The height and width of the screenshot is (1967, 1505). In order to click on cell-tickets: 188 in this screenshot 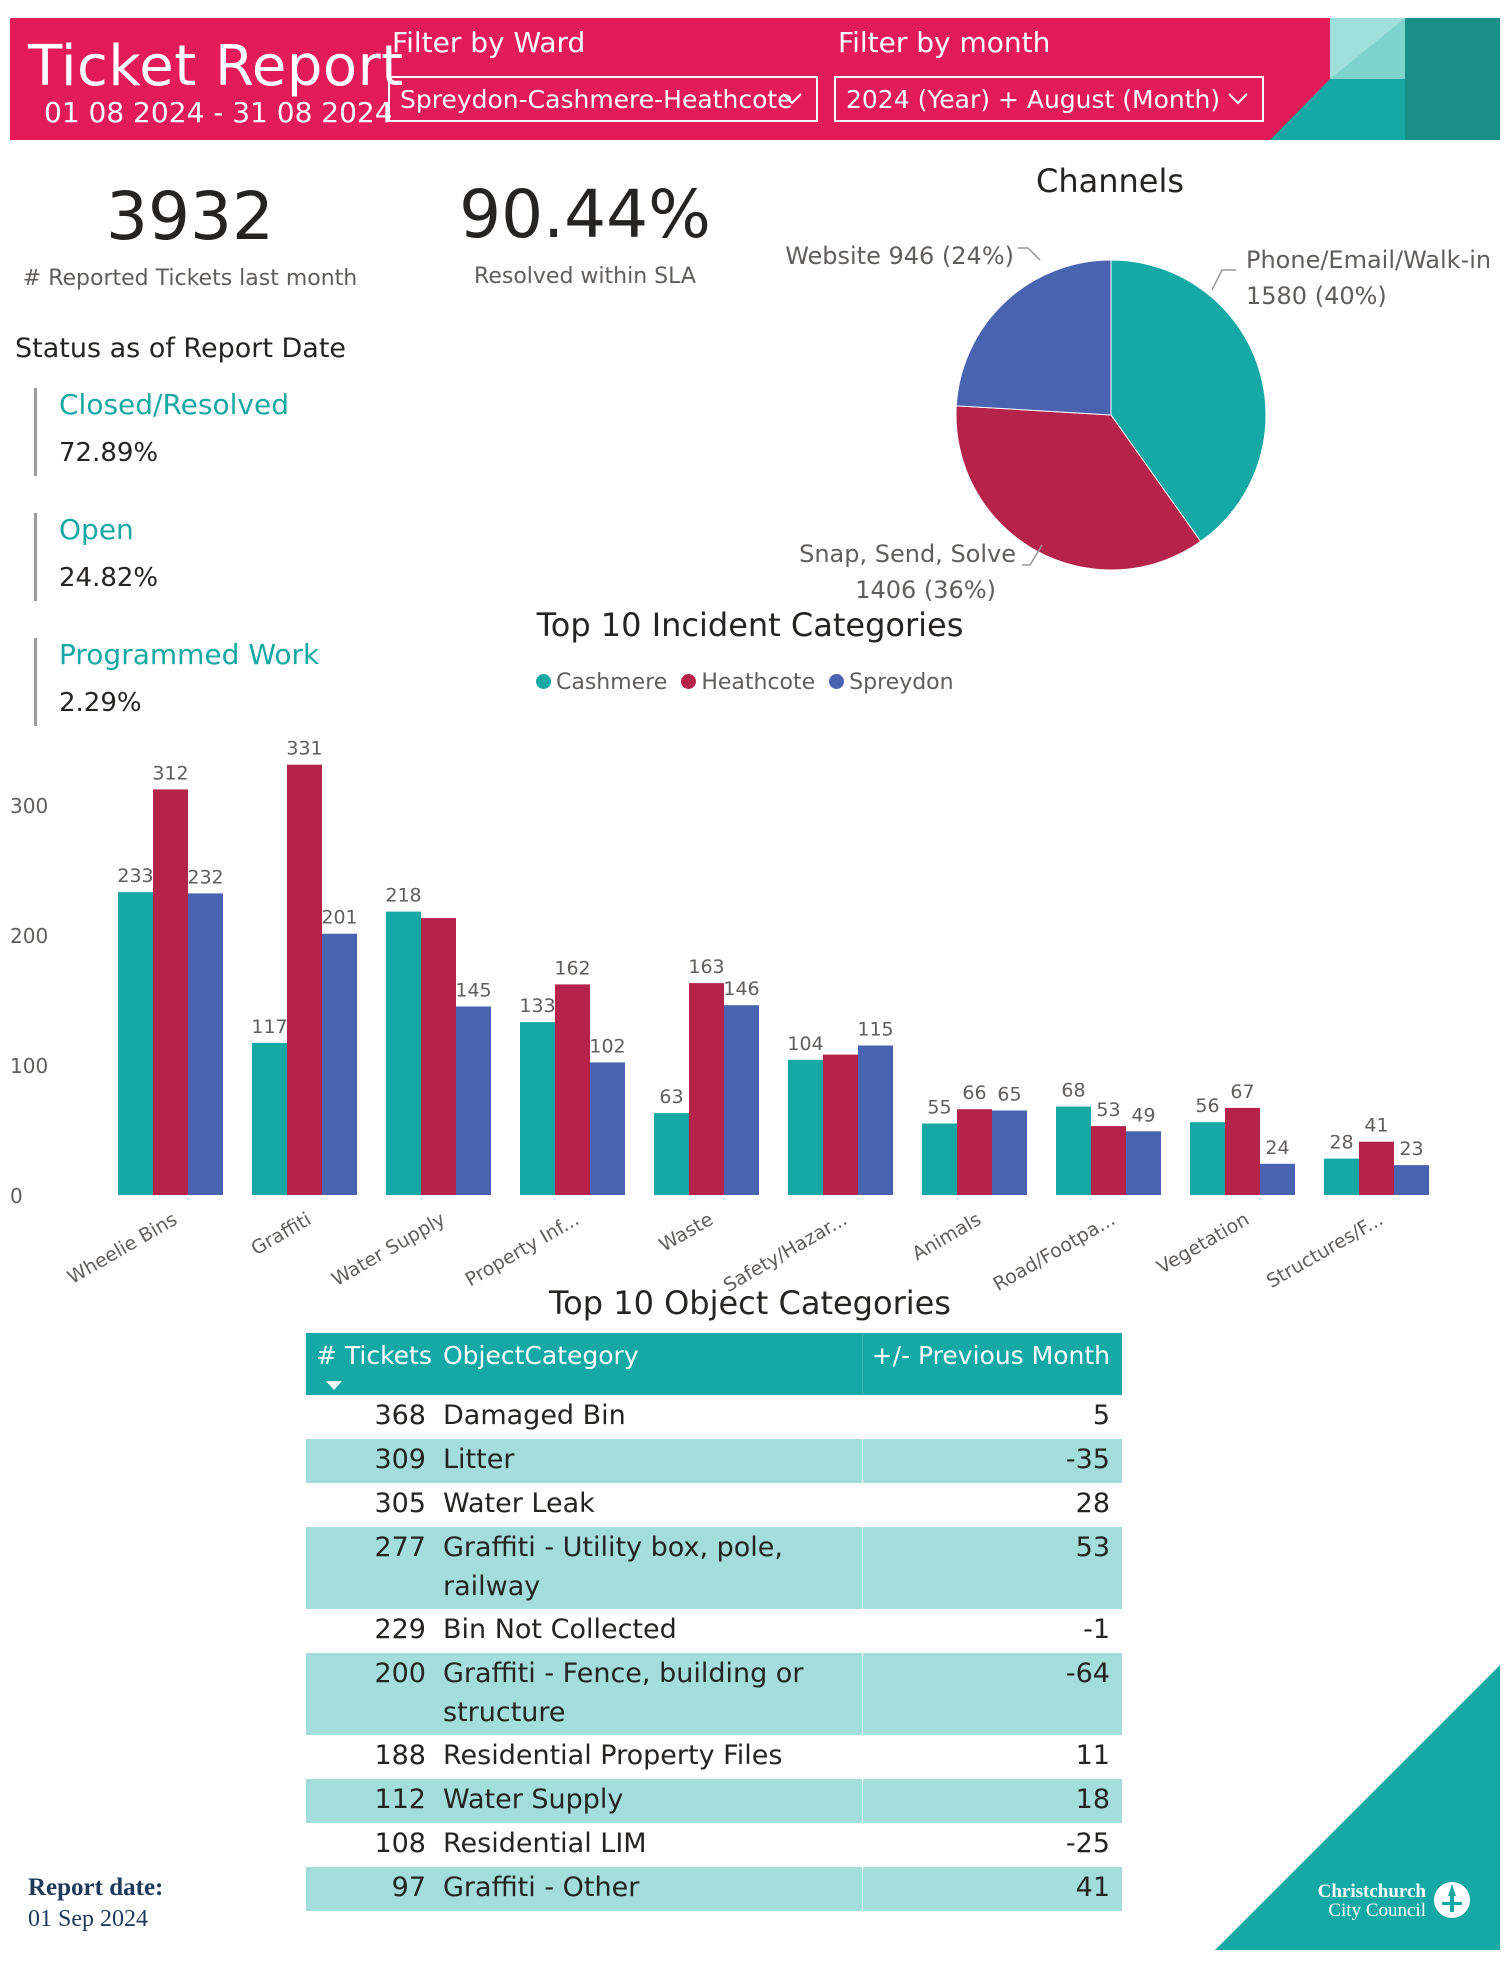, I will do `click(400, 1755)`.